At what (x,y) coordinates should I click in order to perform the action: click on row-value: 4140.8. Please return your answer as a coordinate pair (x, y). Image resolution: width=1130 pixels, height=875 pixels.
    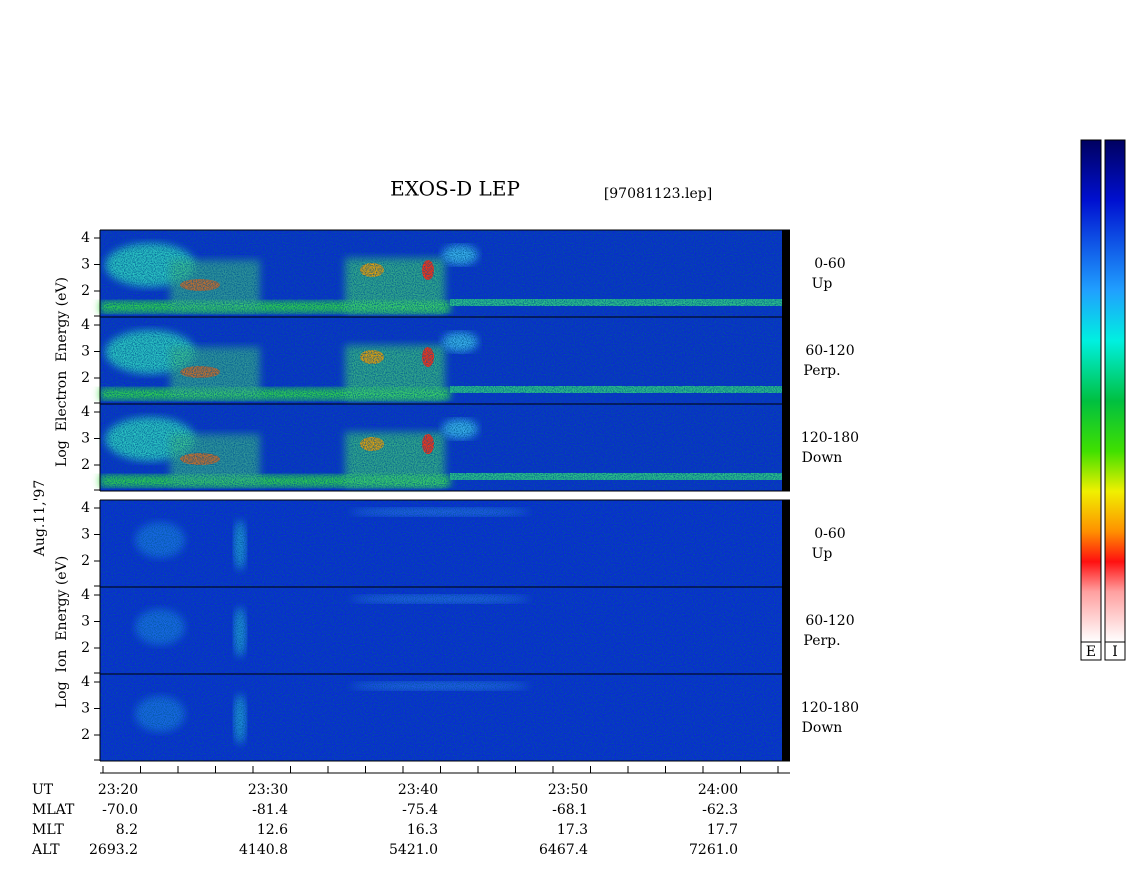
    Looking at the image, I should click on (263, 850).